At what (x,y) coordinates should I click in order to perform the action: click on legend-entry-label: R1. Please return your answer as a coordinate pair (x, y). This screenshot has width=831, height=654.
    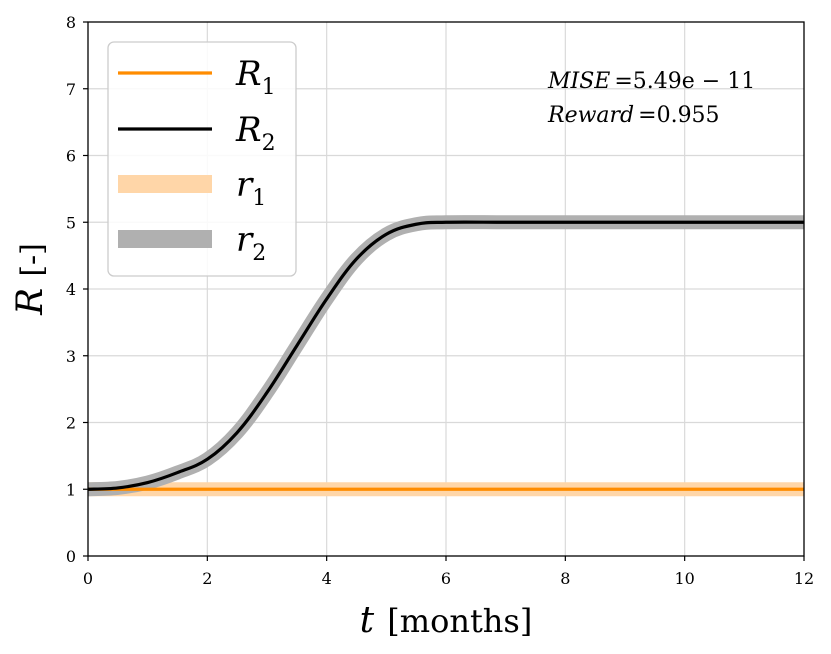
    Looking at the image, I should click on (255, 77).